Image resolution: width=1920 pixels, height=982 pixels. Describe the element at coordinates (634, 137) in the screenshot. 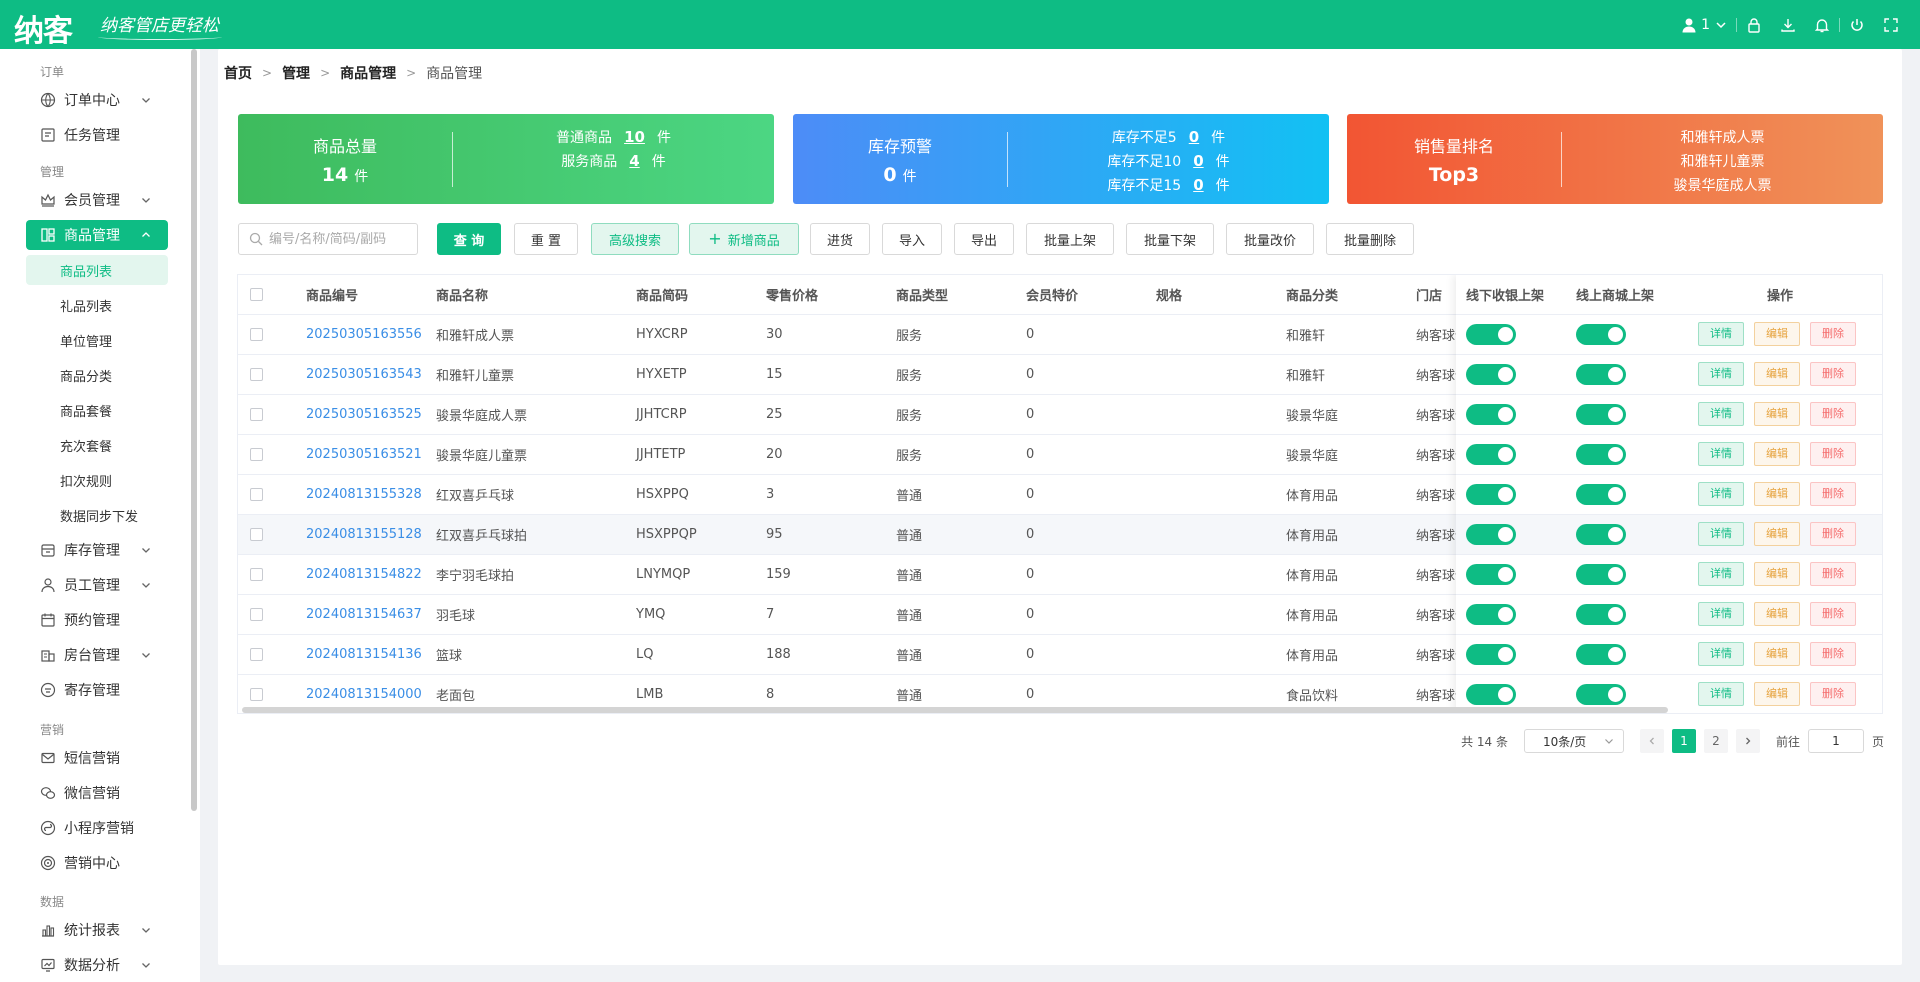

I see `stat-line-value: 10` at that location.